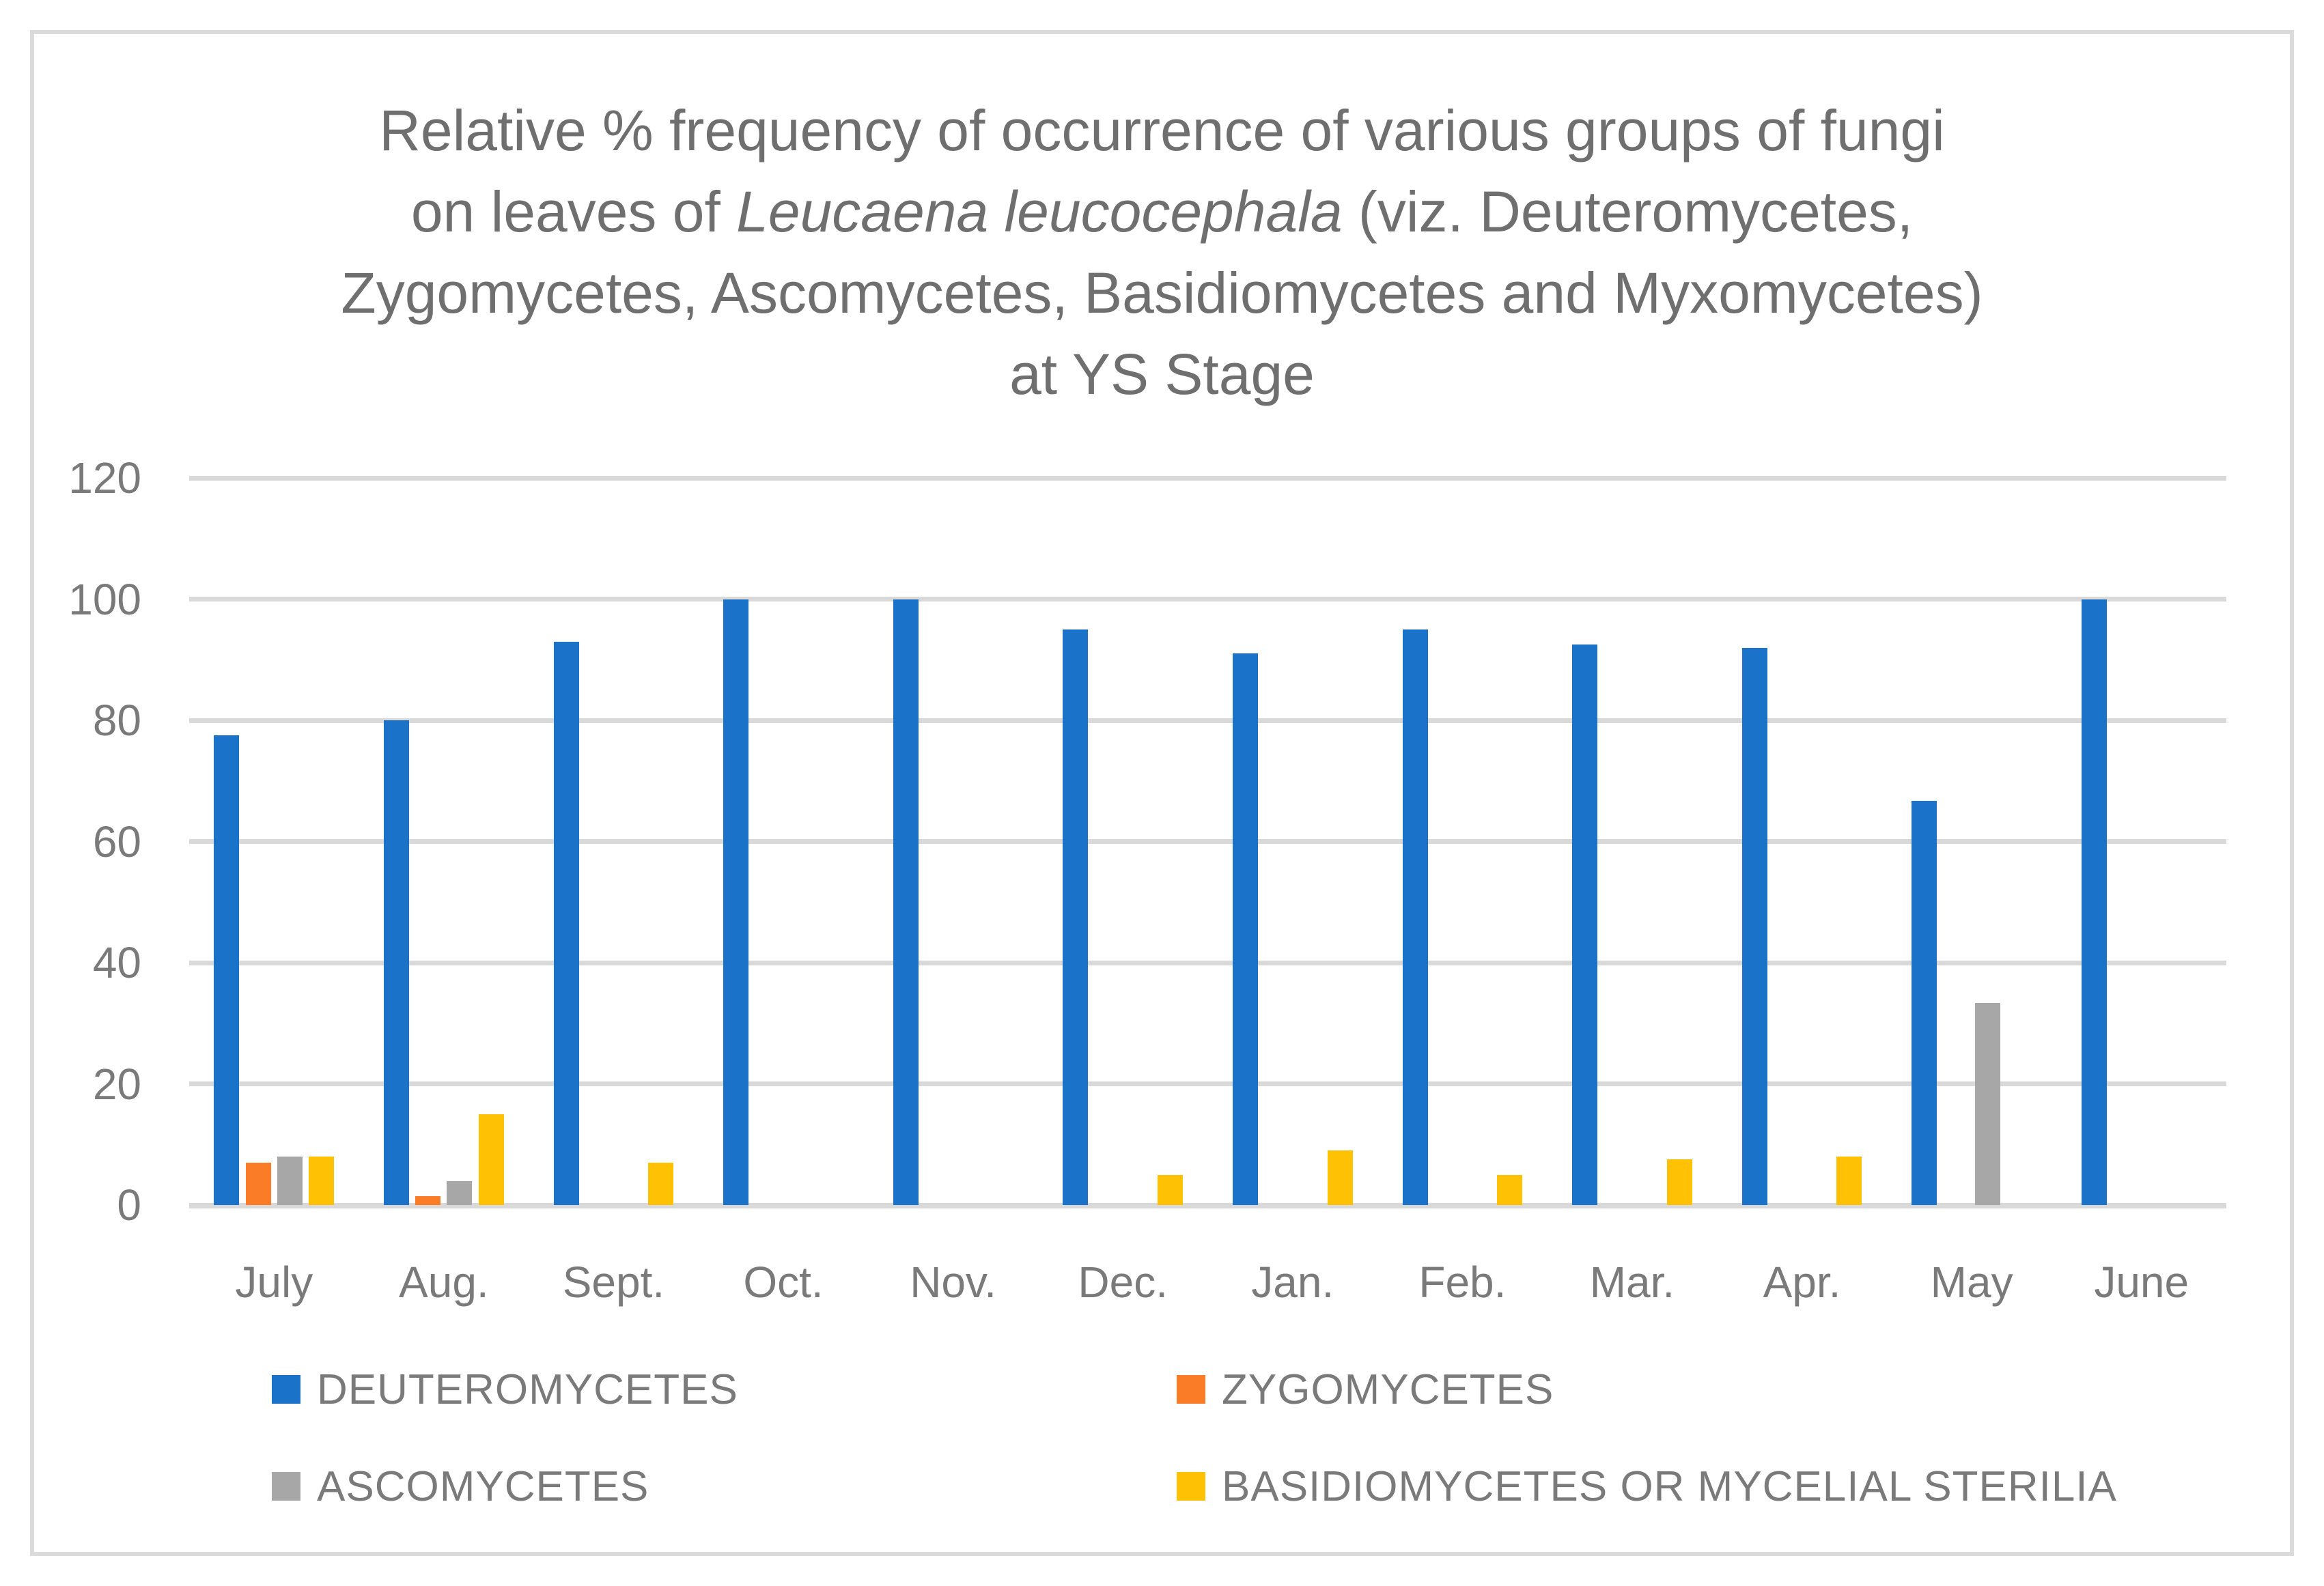 This screenshot has height=1586, width=2324. I want to click on bar-deuteromycetes-mar, so click(1585, 925).